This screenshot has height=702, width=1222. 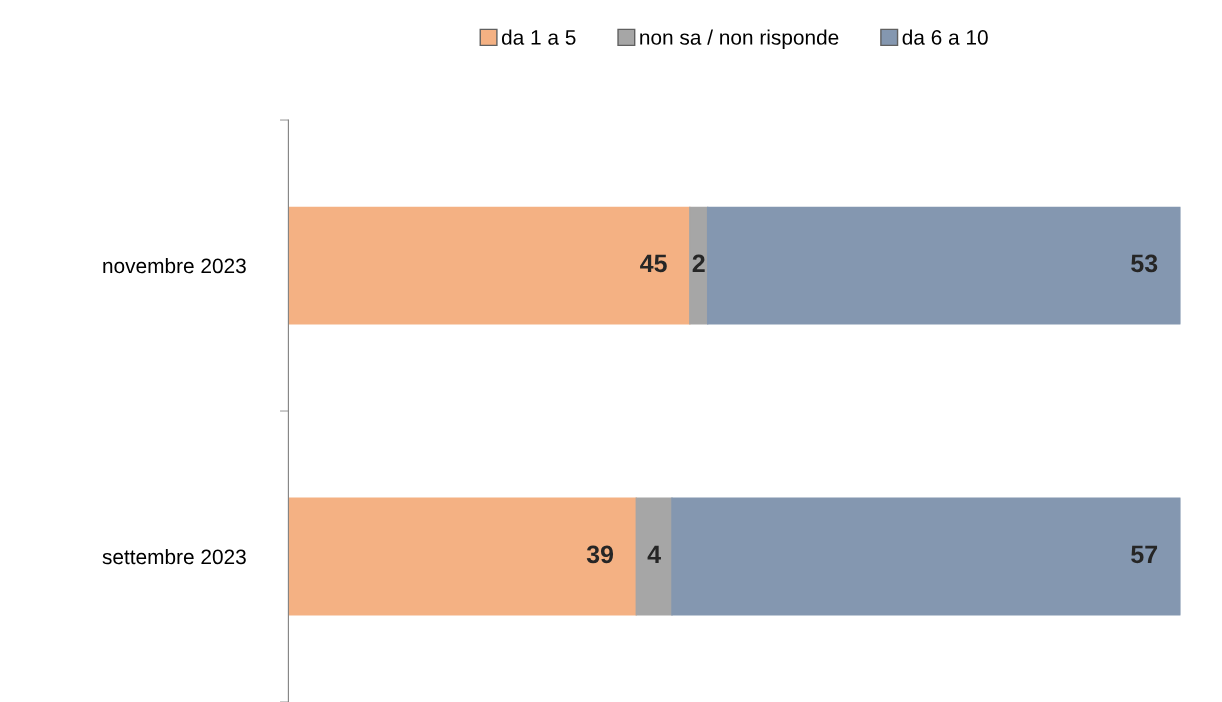 What do you see at coordinates (600, 554) in the screenshot?
I see `data-label: 39` at bounding box center [600, 554].